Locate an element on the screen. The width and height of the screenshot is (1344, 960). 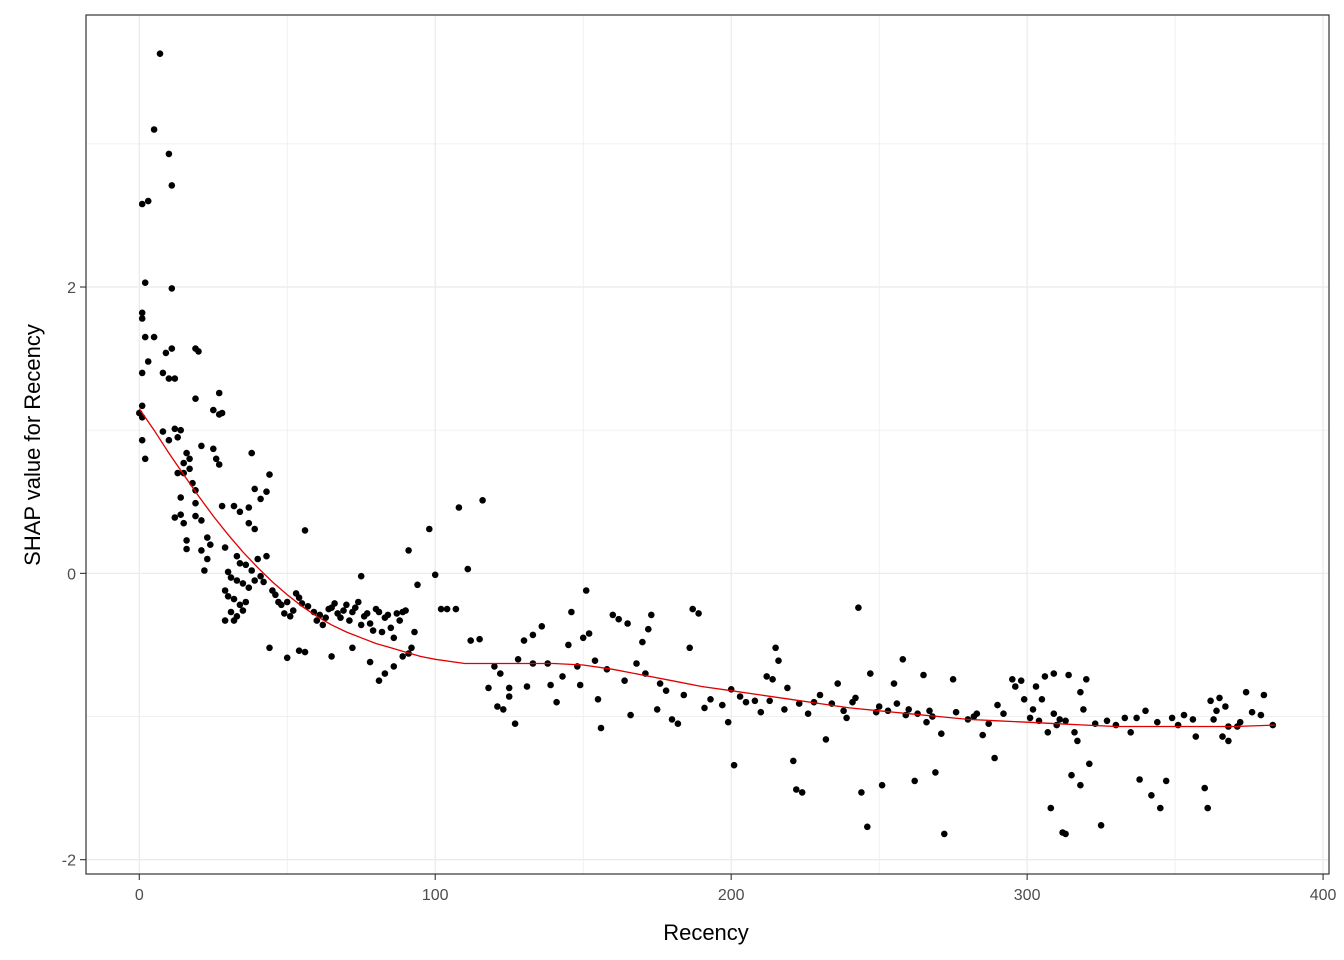
x-axis: 0 100 200 300 400 is located at coordinates (736, 889).